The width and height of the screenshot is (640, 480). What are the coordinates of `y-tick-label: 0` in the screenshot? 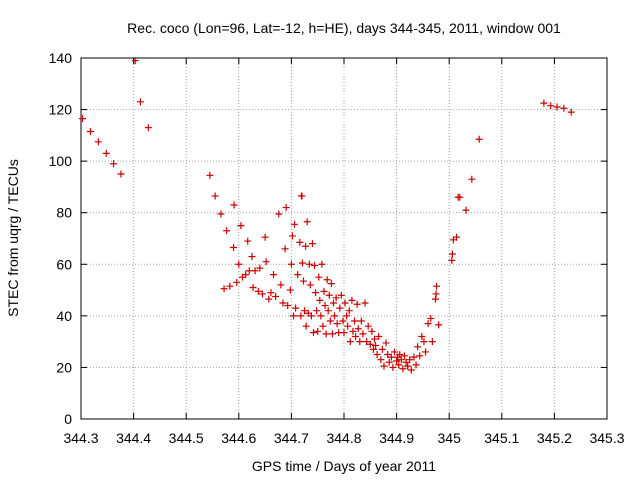 It's located at (68, 419).